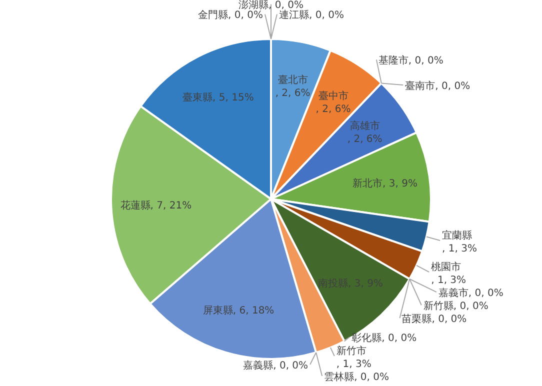 This screenshot has width=542, height=386. I want to click on data-label: , 5, 15%, so click(233, 98).